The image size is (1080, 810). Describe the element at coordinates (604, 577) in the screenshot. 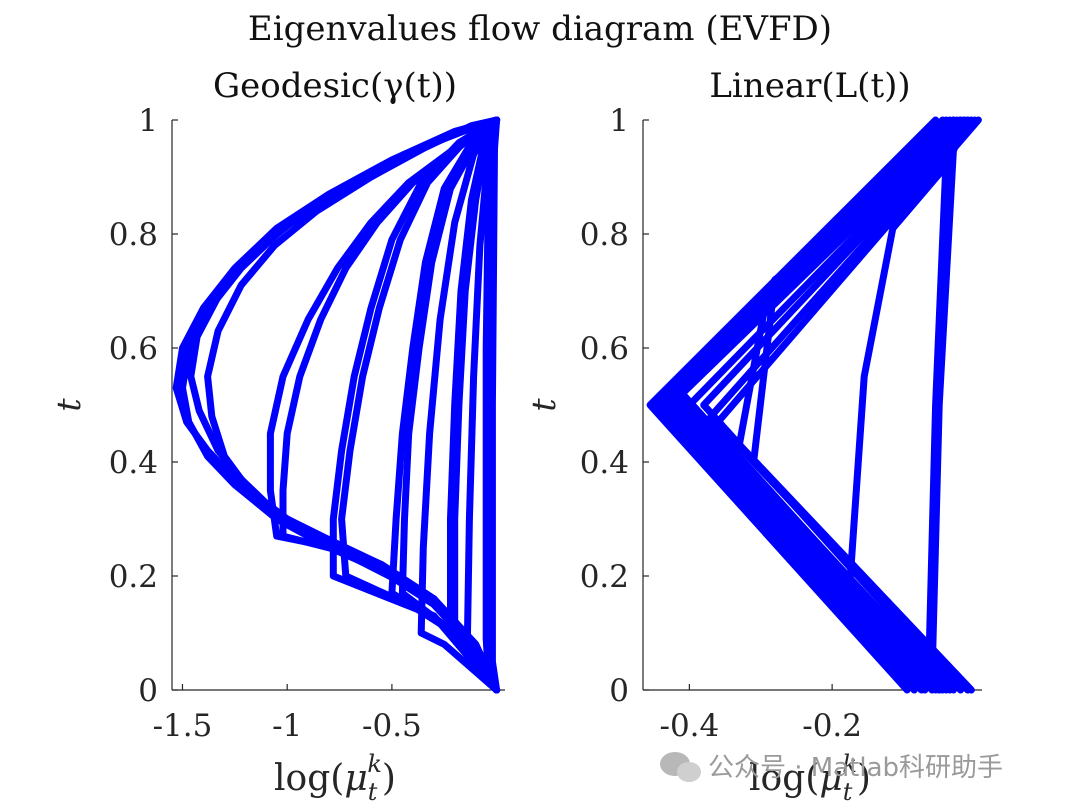

I see `right-y-tick-label: 0.2` at that location.